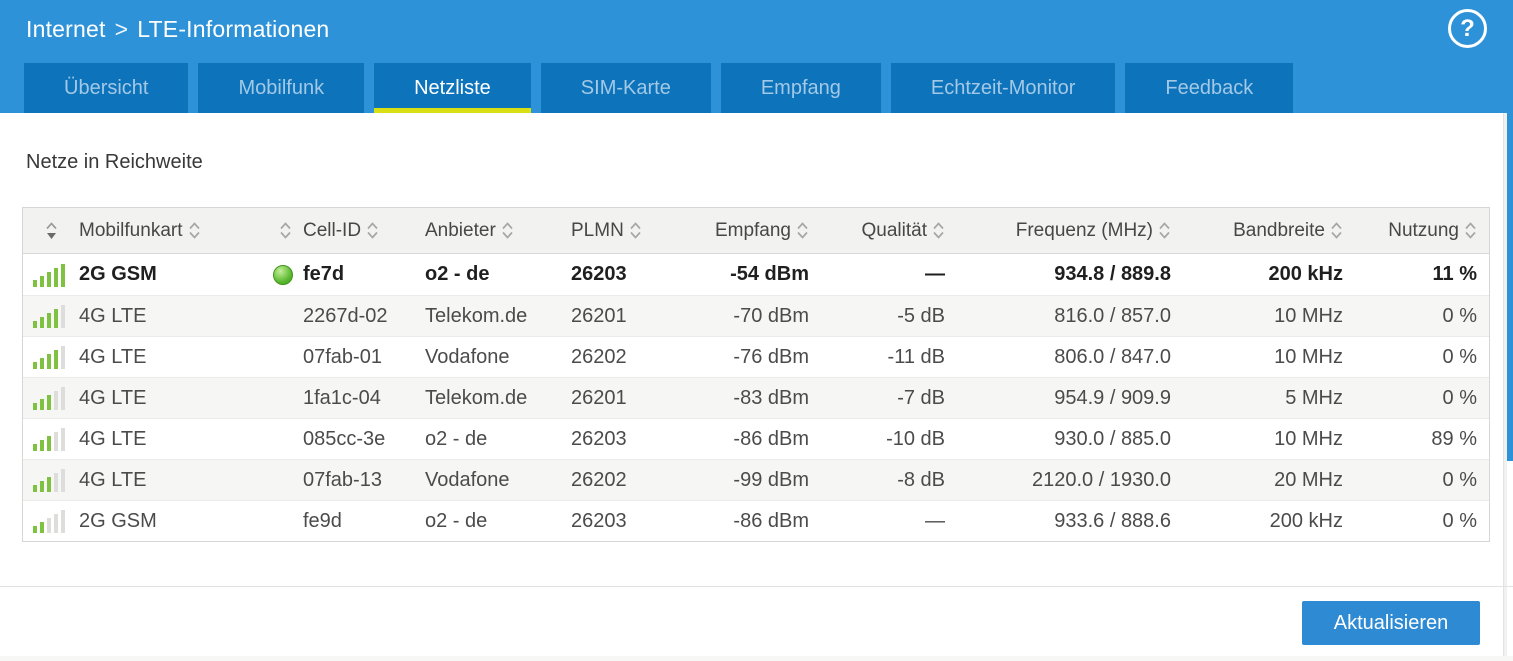 The image size is (1513, 661). Describe the element at coordinates (332, 230) in the screenshot. I see `header-label: Cell-ID` at that location.